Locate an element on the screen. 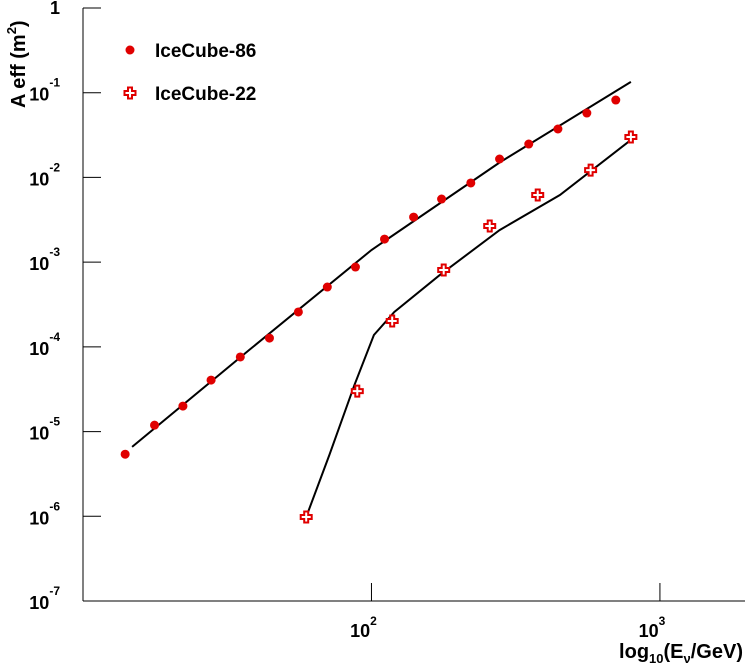 This screenshot has height=664, width=747. y-tick-label: 10⁻¹ is located at coordinates (44, 90).